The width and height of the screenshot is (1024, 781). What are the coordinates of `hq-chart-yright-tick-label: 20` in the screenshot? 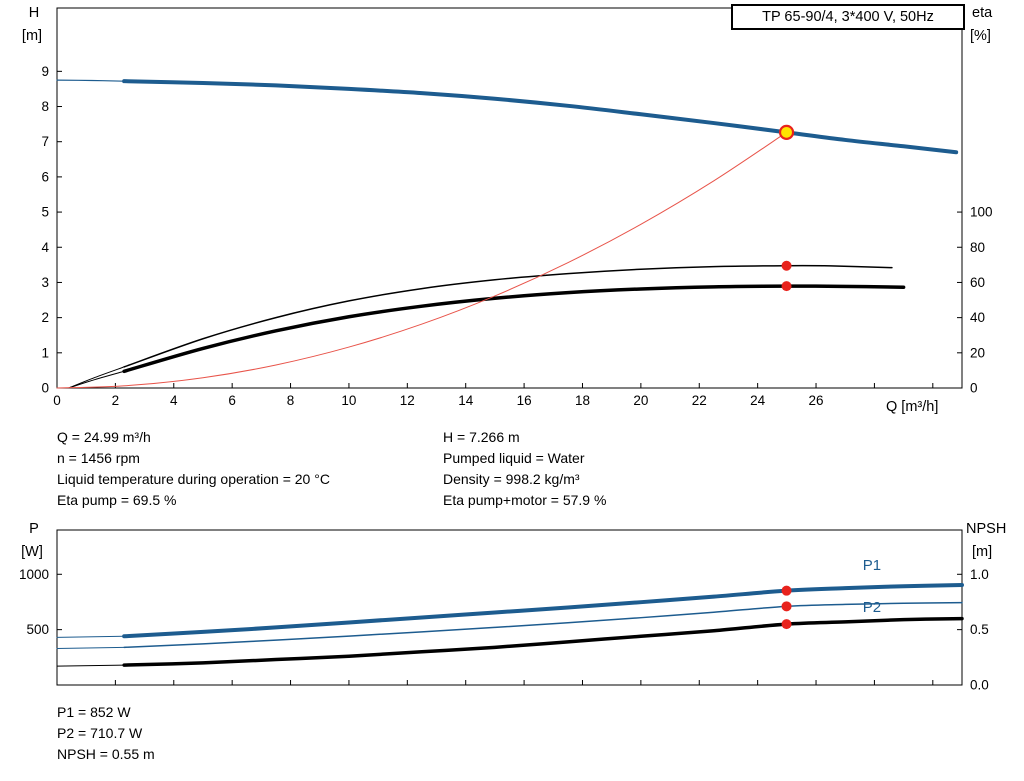 It's located at (977, 352).